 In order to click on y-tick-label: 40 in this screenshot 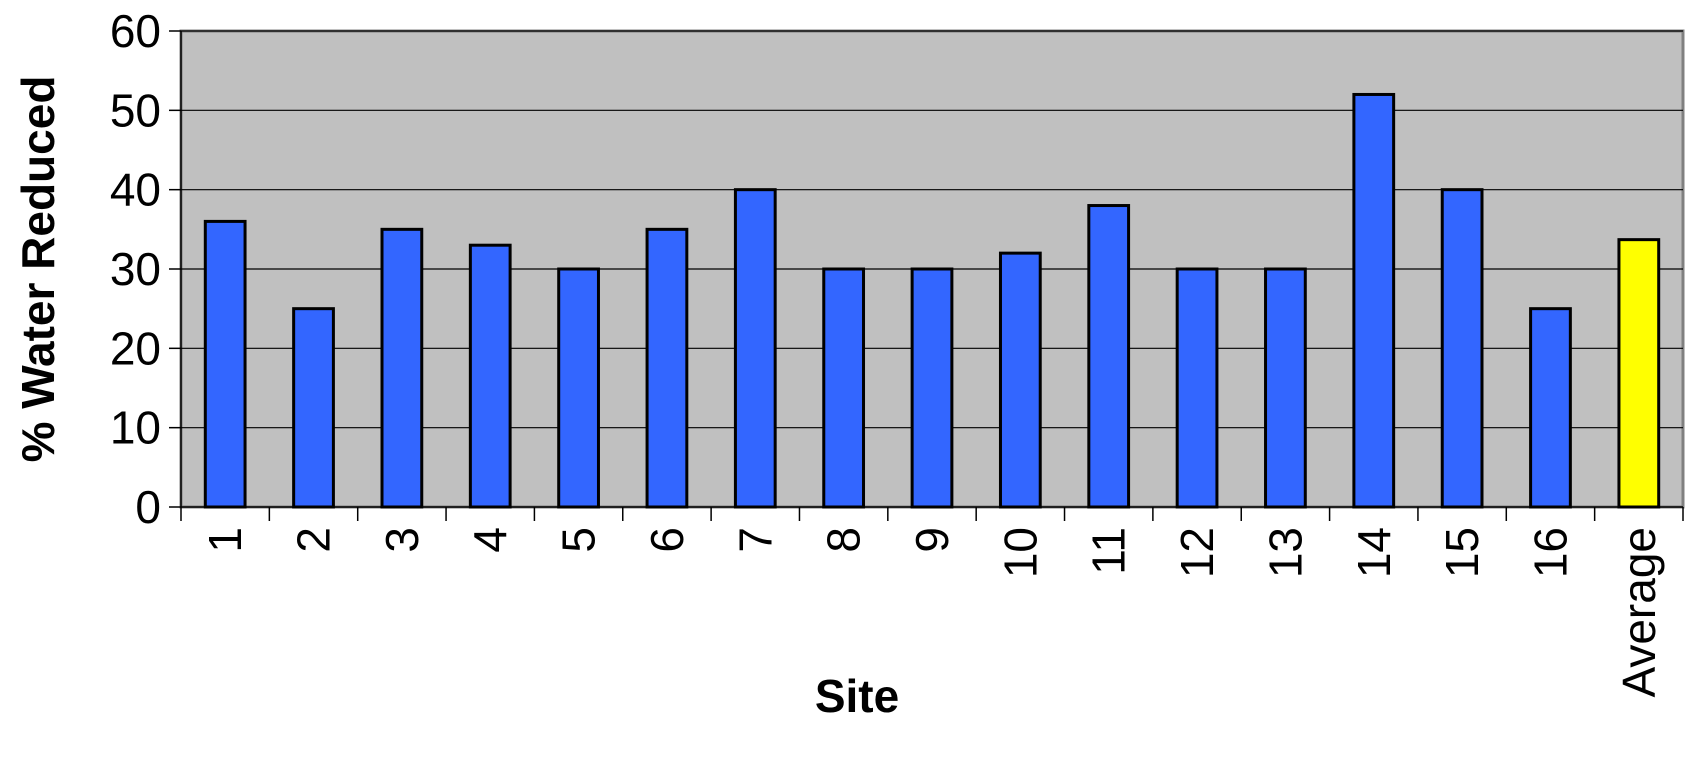, I will do `click(135, 190)`.